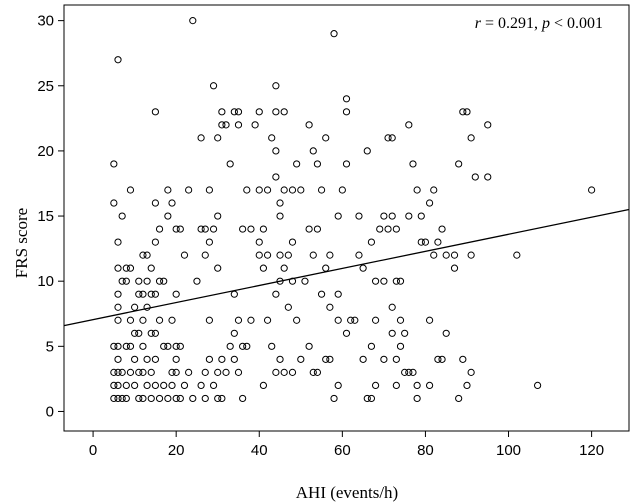 The width and height of the screenshot is (635, 504). Describe the element at coordinates (45, 151) in the screenshot. I see `y-tick-label: 20` at that location.